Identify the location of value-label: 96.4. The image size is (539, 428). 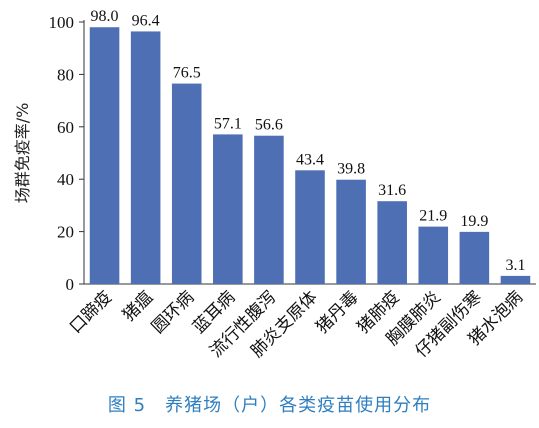
(146, 20).